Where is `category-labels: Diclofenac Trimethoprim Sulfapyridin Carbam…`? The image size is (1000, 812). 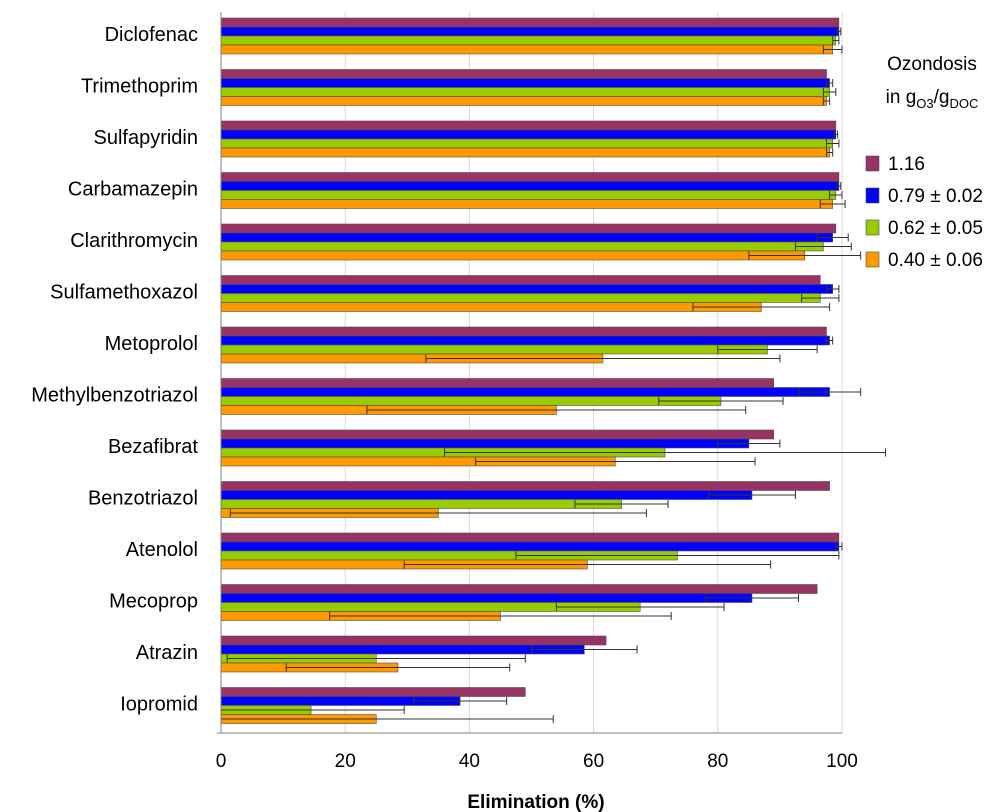 category-labels: Diclofenac Trimethoprim Sulfapyridin Carbam… is located at coordinates (114, 370).